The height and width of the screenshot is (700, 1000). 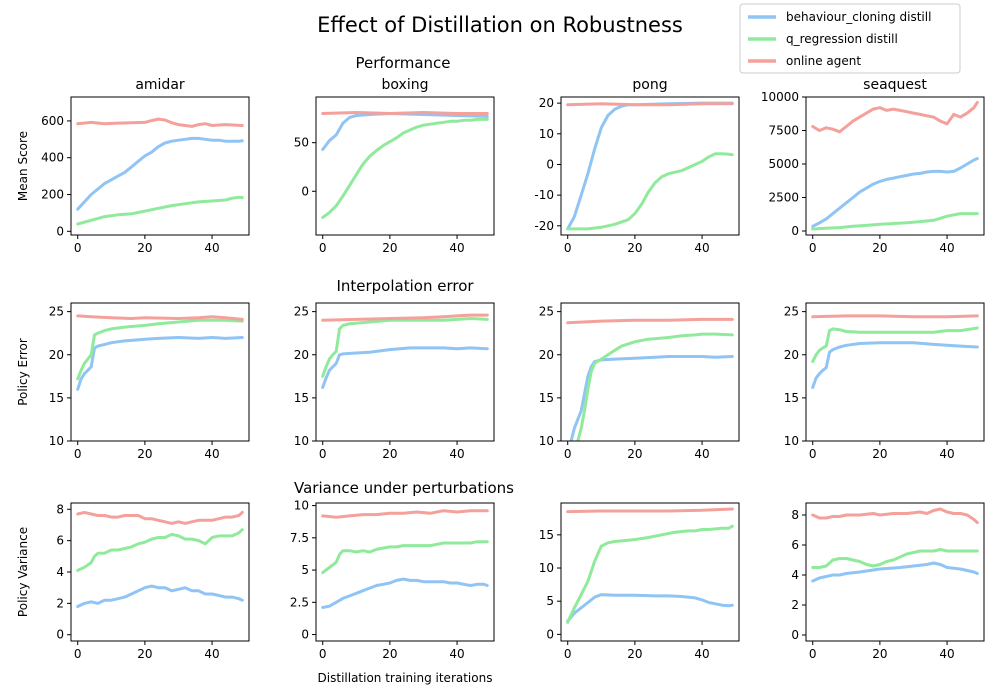 What do you see at coordinates (52, 158) in the screenshot?
I see `y-tick-label: 400` at bounding box center [52, 158].